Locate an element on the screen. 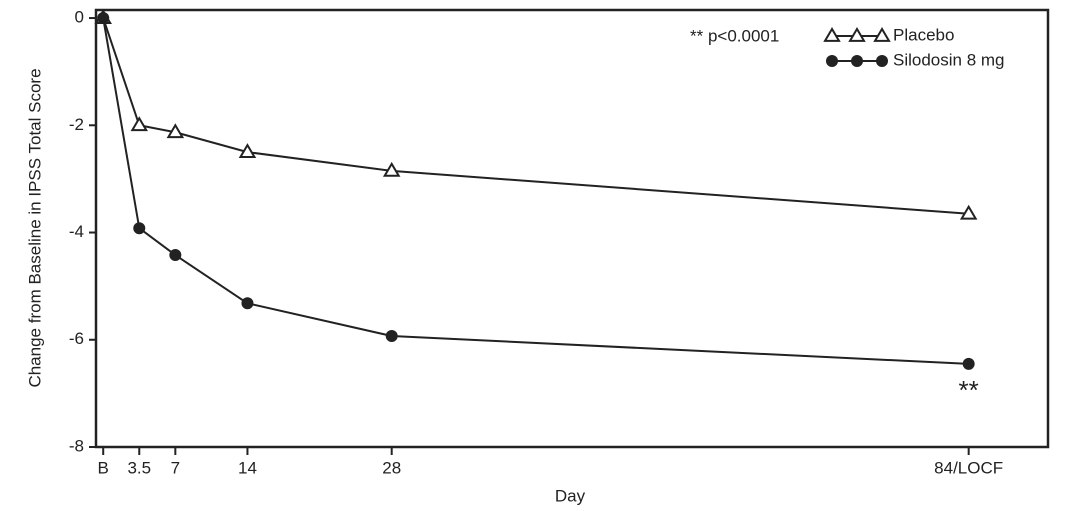 Image resolution: width=1080 pixels, height=511 pixels. legend-label: Placebo is located at coordinates (923, 34).